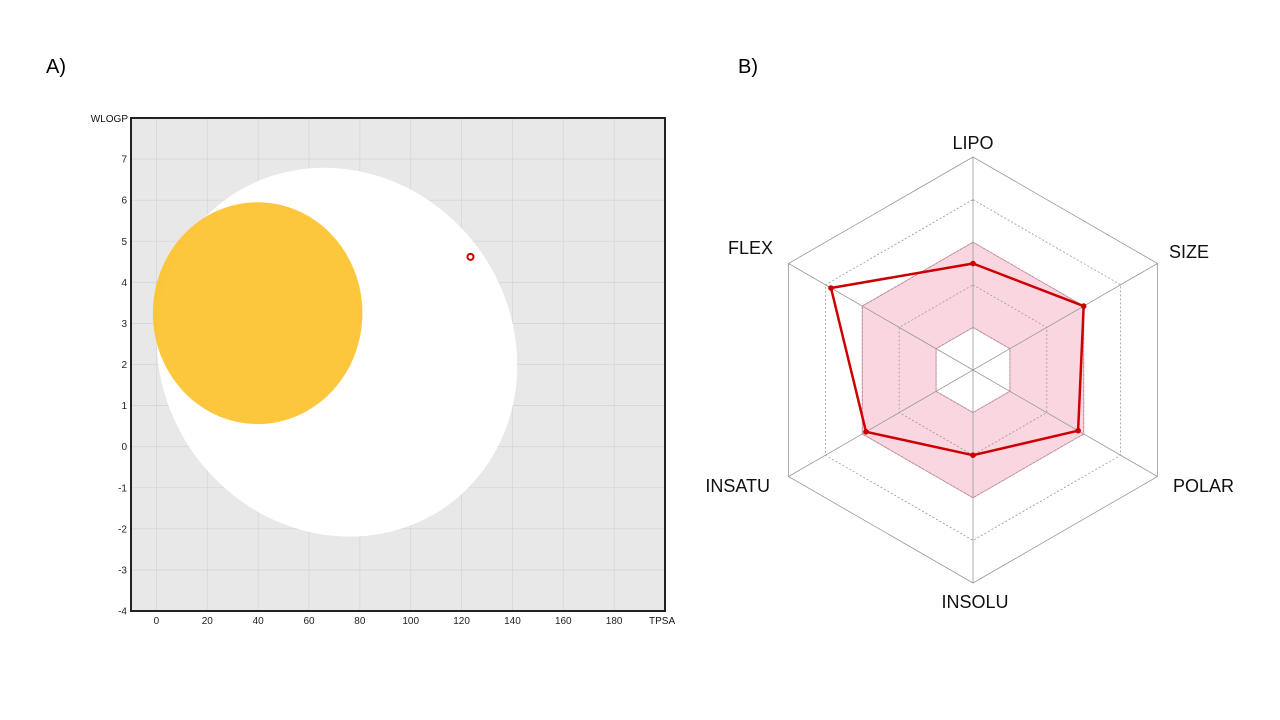  I want to click on x-tick-label: 160, so click(563, 621).